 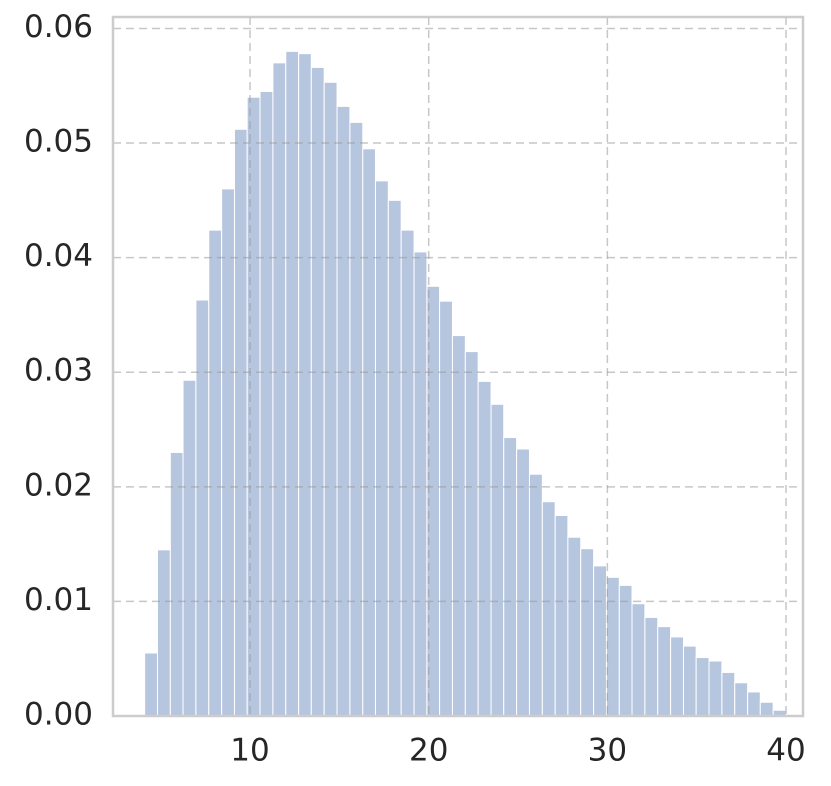 What do you see at coordinates (249, 751) in the screenshot?
I see `x-tick-label: 10` at bounding box center [249, 751].